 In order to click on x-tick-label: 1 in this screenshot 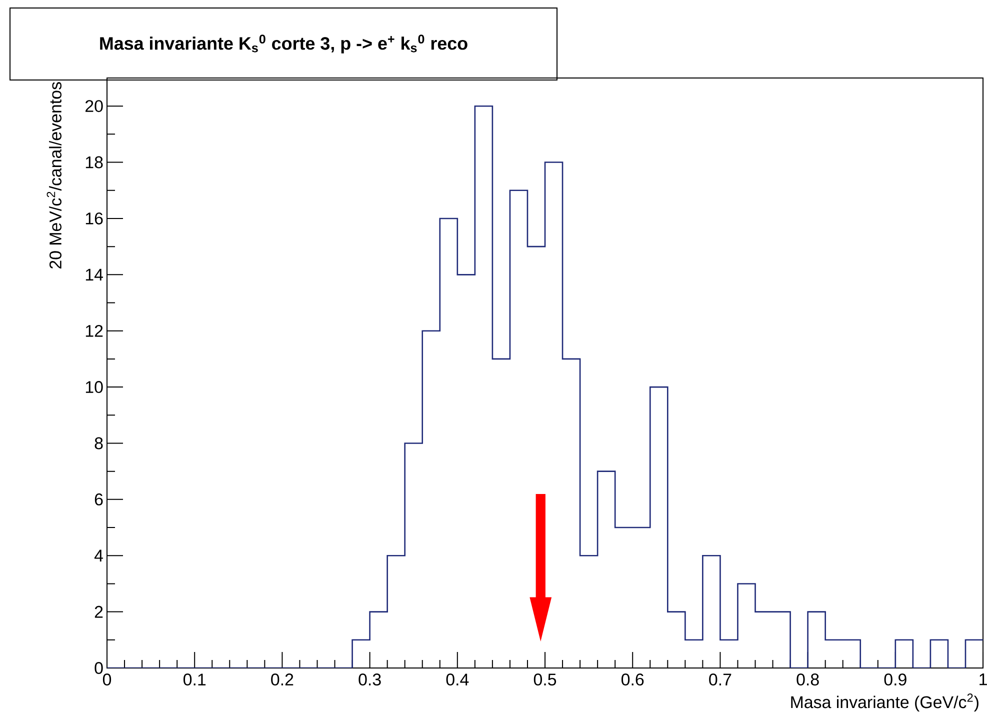, I will do `click(983, 680)`.